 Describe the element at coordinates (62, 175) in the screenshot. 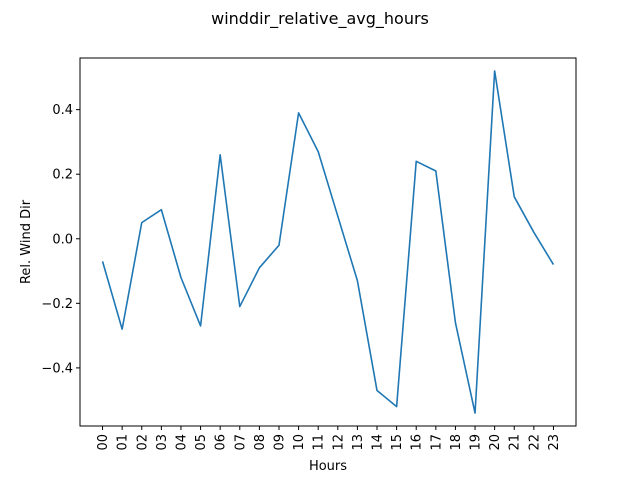

I see `y-tick-label: 0.2` at that location.